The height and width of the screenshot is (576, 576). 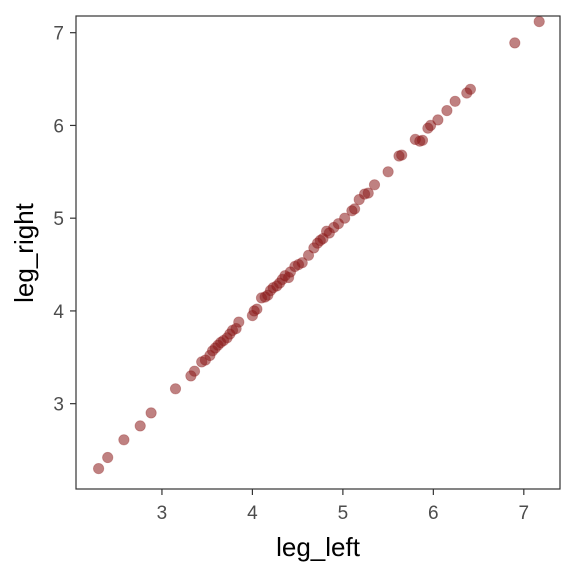 I want to click on y-tick-label: 6, so click(x=58, y=126).